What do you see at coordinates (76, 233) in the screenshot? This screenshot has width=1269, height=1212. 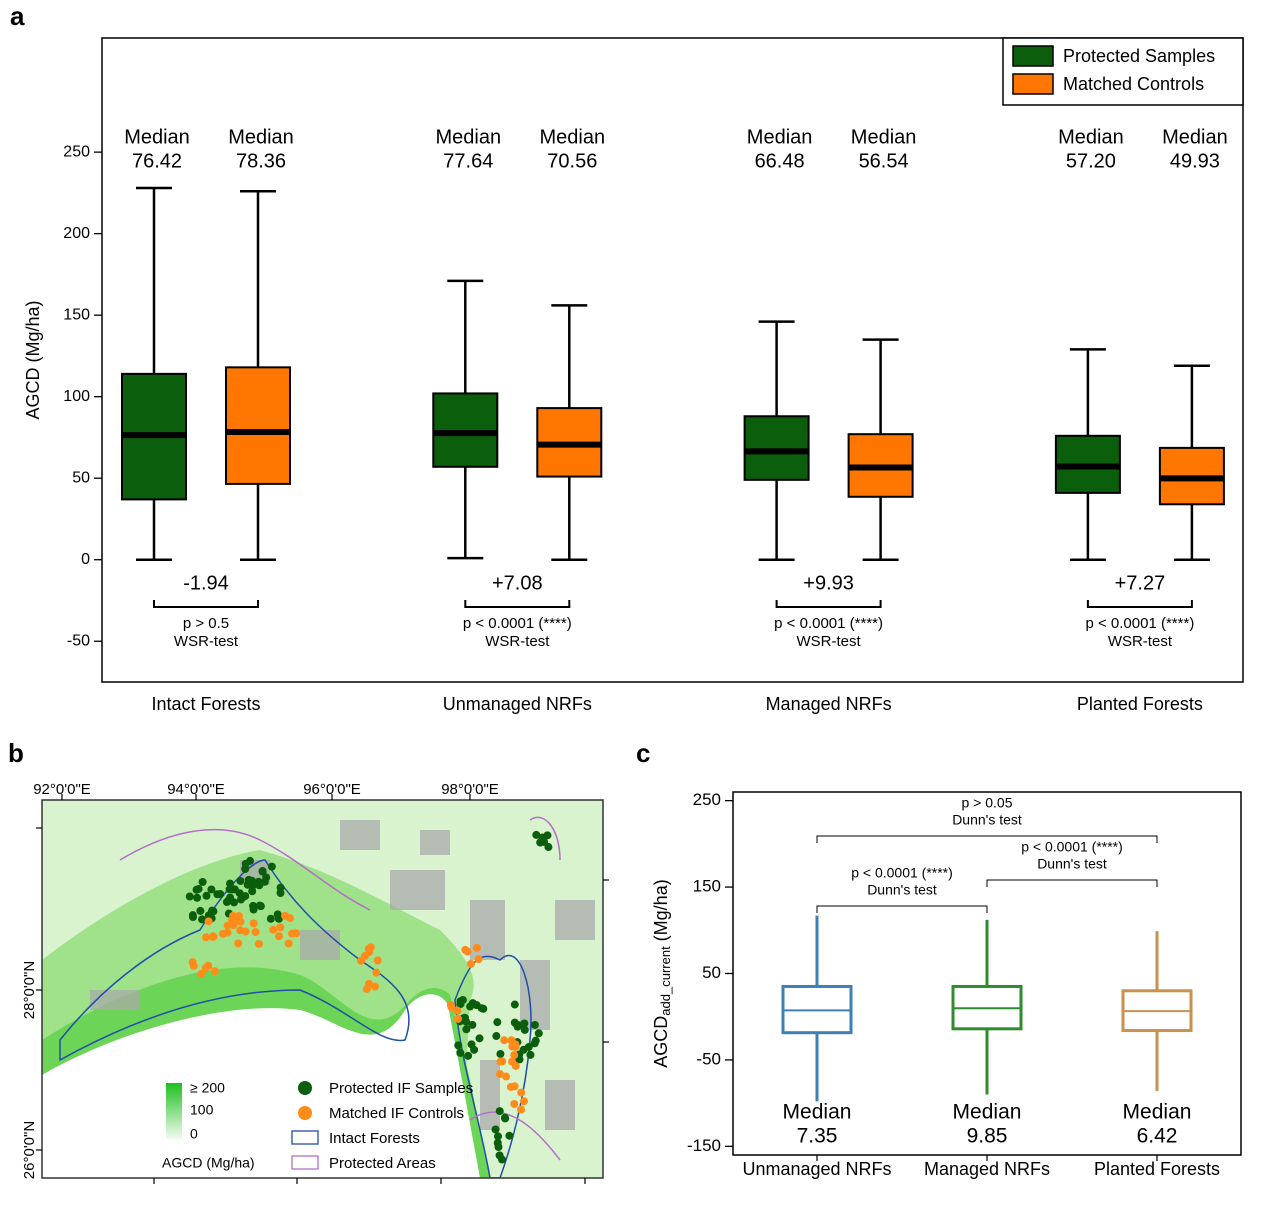 I see `y-tick-label: 200` at bounding box center [76, 233].